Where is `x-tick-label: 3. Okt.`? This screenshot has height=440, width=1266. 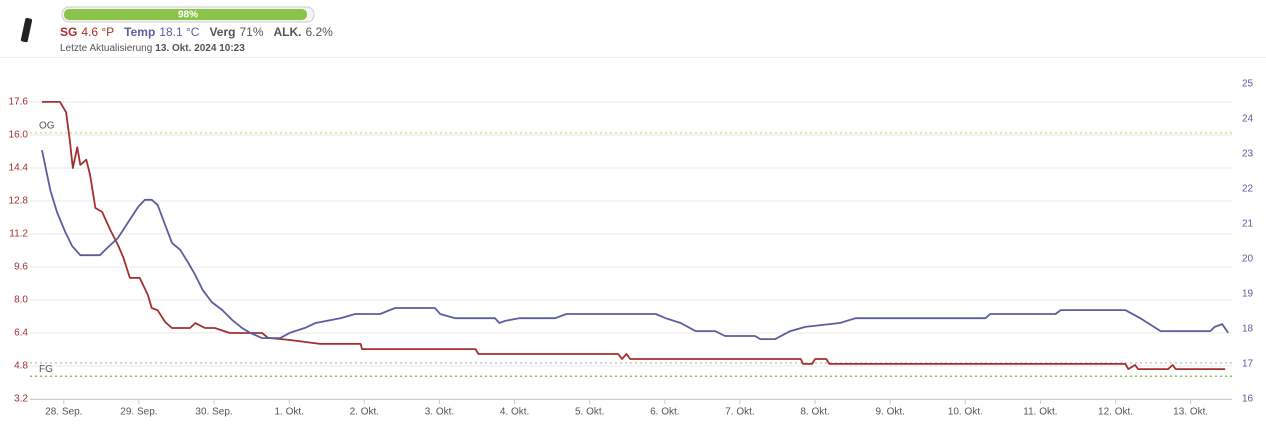
x-tick-label: 3. Okt. is located at coordinates (439, 412).